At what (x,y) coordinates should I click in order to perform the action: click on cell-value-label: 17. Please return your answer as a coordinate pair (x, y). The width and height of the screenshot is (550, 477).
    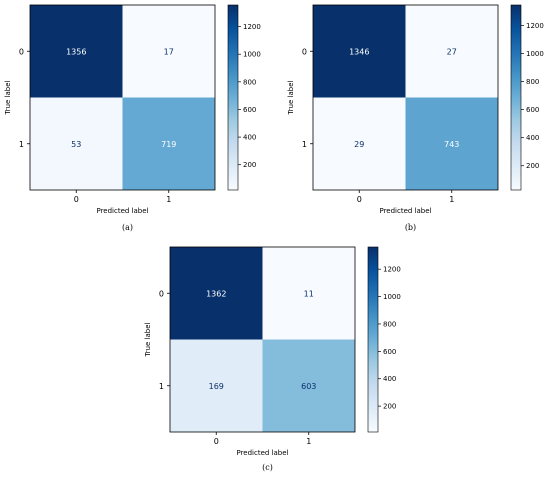
    Looking at the image, I should click on (169, 51).